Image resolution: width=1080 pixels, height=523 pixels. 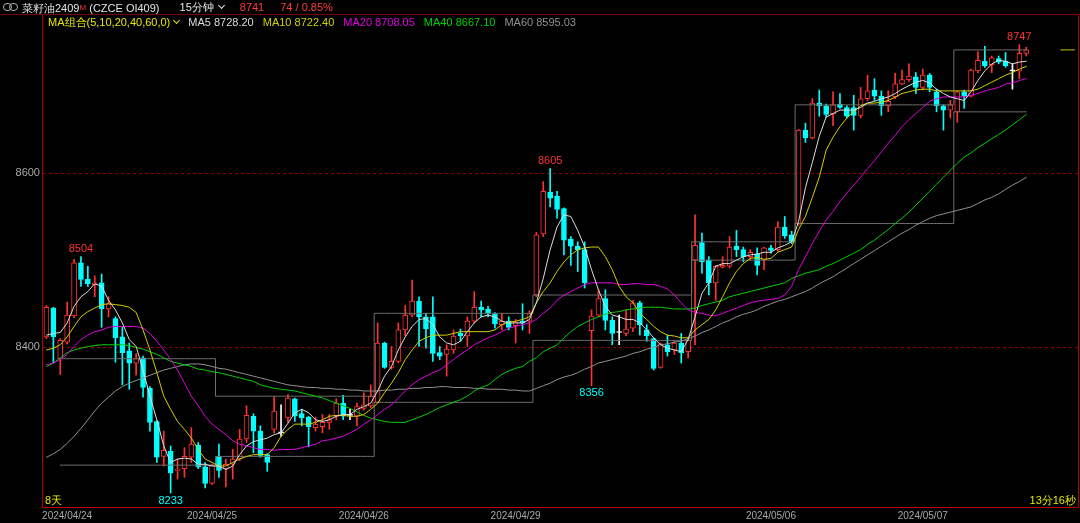 What do you see at coordinates (27, 346) in the screenshot?
I see `y-tick-label: 8400` at bounding box center [27, 346].